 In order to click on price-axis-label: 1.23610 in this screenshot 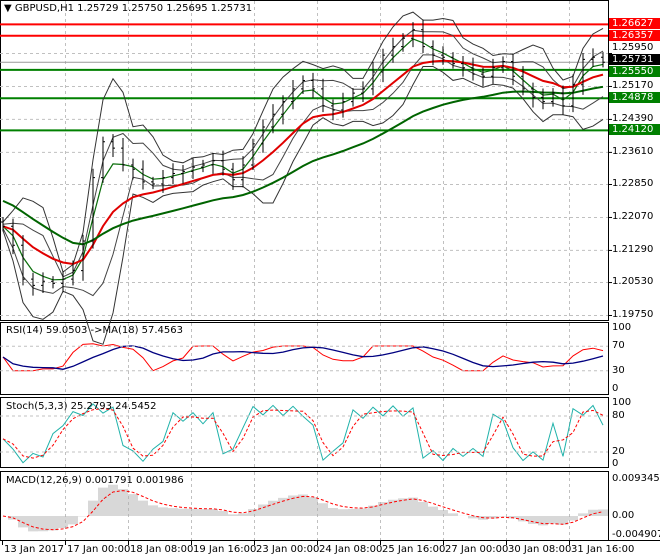, I will do `click(633, 151)`.